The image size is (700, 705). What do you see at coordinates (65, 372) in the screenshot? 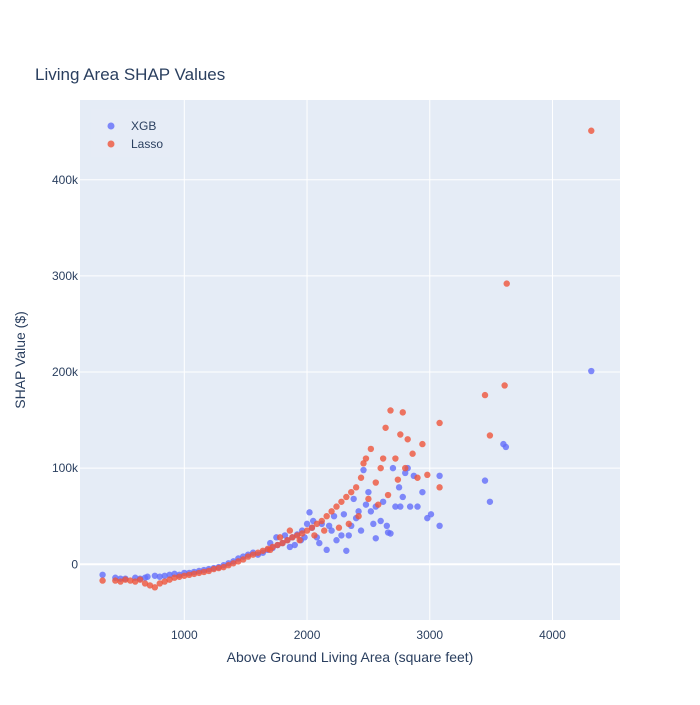
I see `y-tick-label: 200k` at bounding box center [65, 372].